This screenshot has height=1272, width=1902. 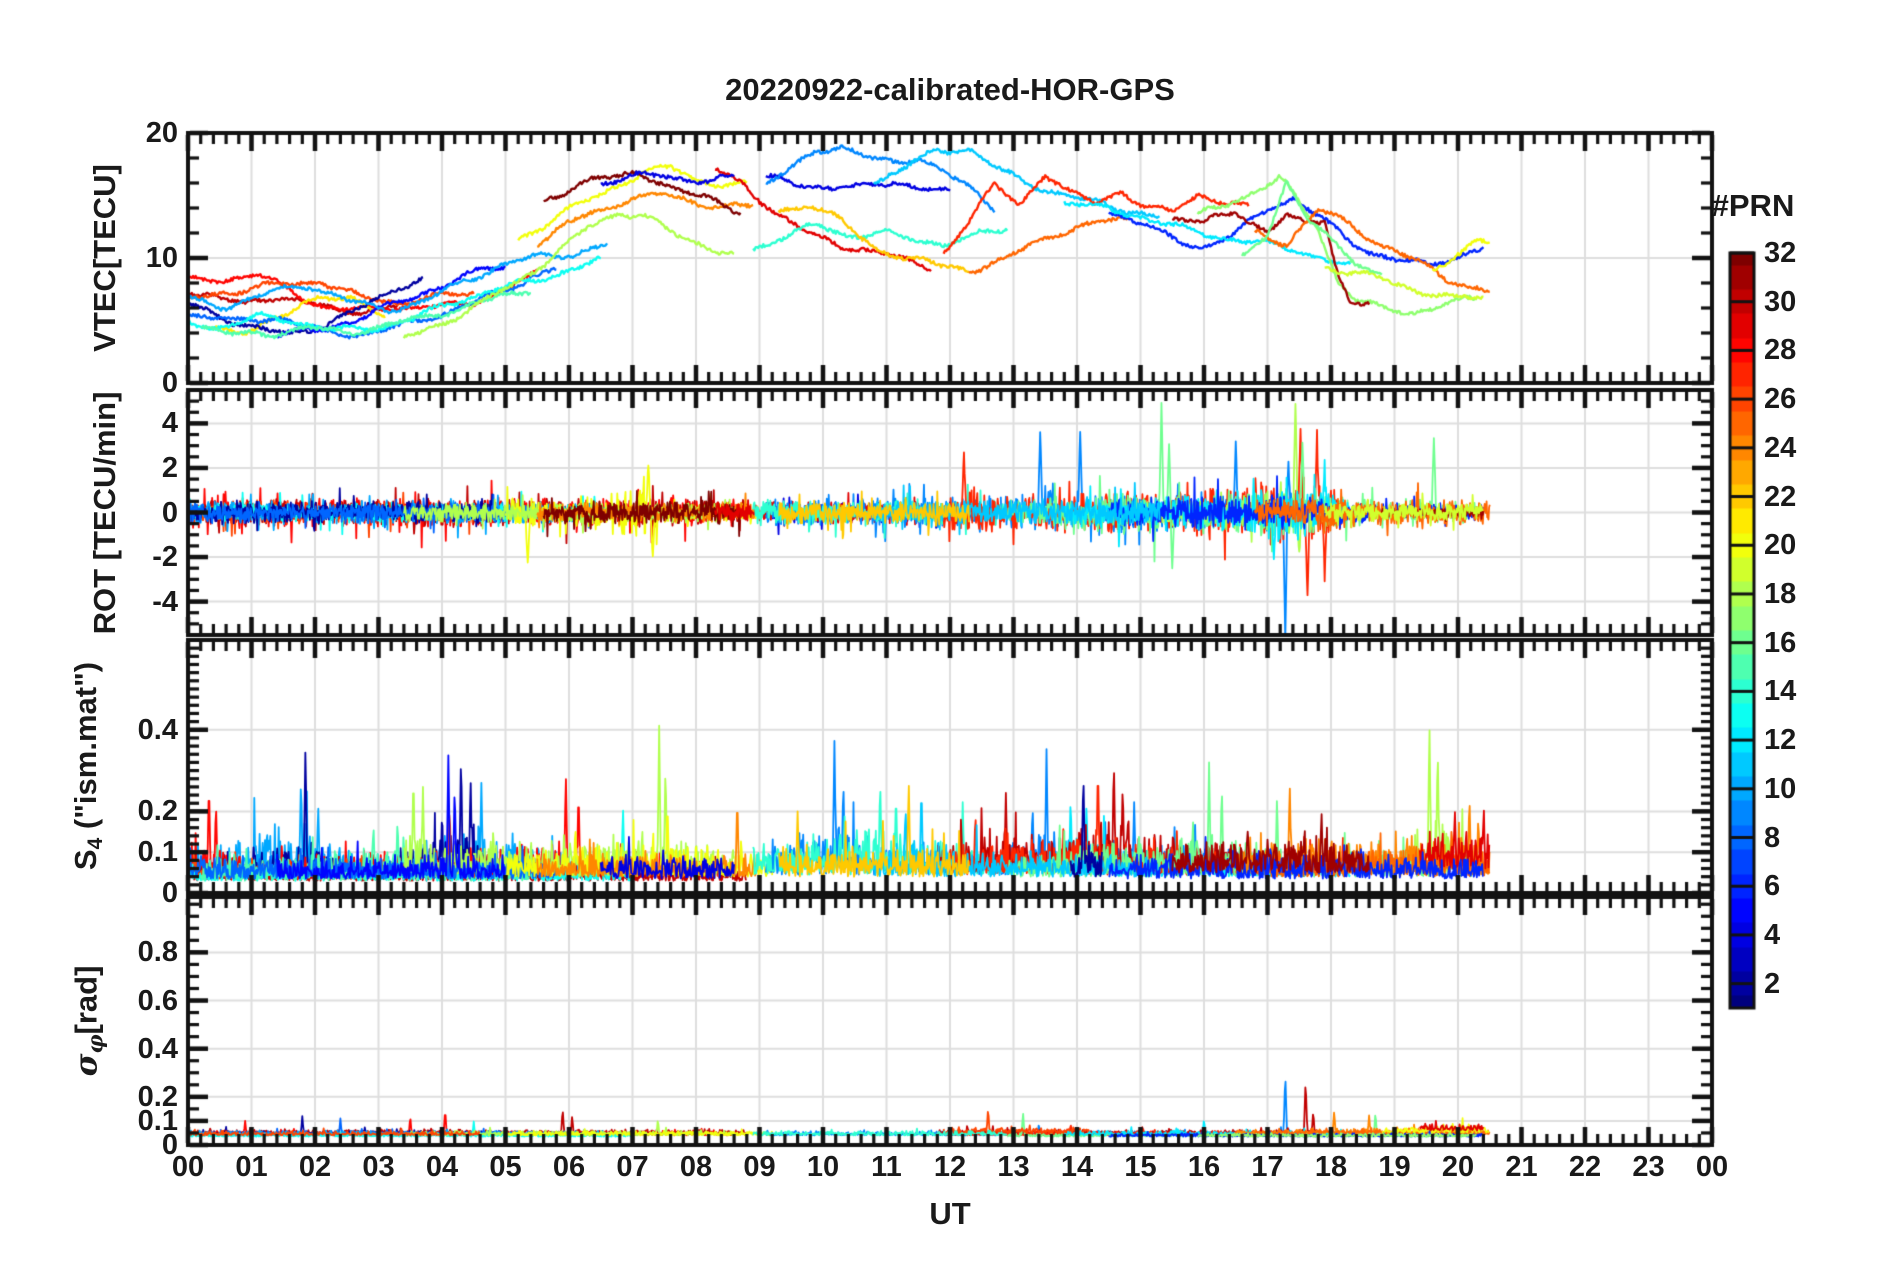 I want to click on y-tick-label: 0.6, so click(x=157, y=1000).